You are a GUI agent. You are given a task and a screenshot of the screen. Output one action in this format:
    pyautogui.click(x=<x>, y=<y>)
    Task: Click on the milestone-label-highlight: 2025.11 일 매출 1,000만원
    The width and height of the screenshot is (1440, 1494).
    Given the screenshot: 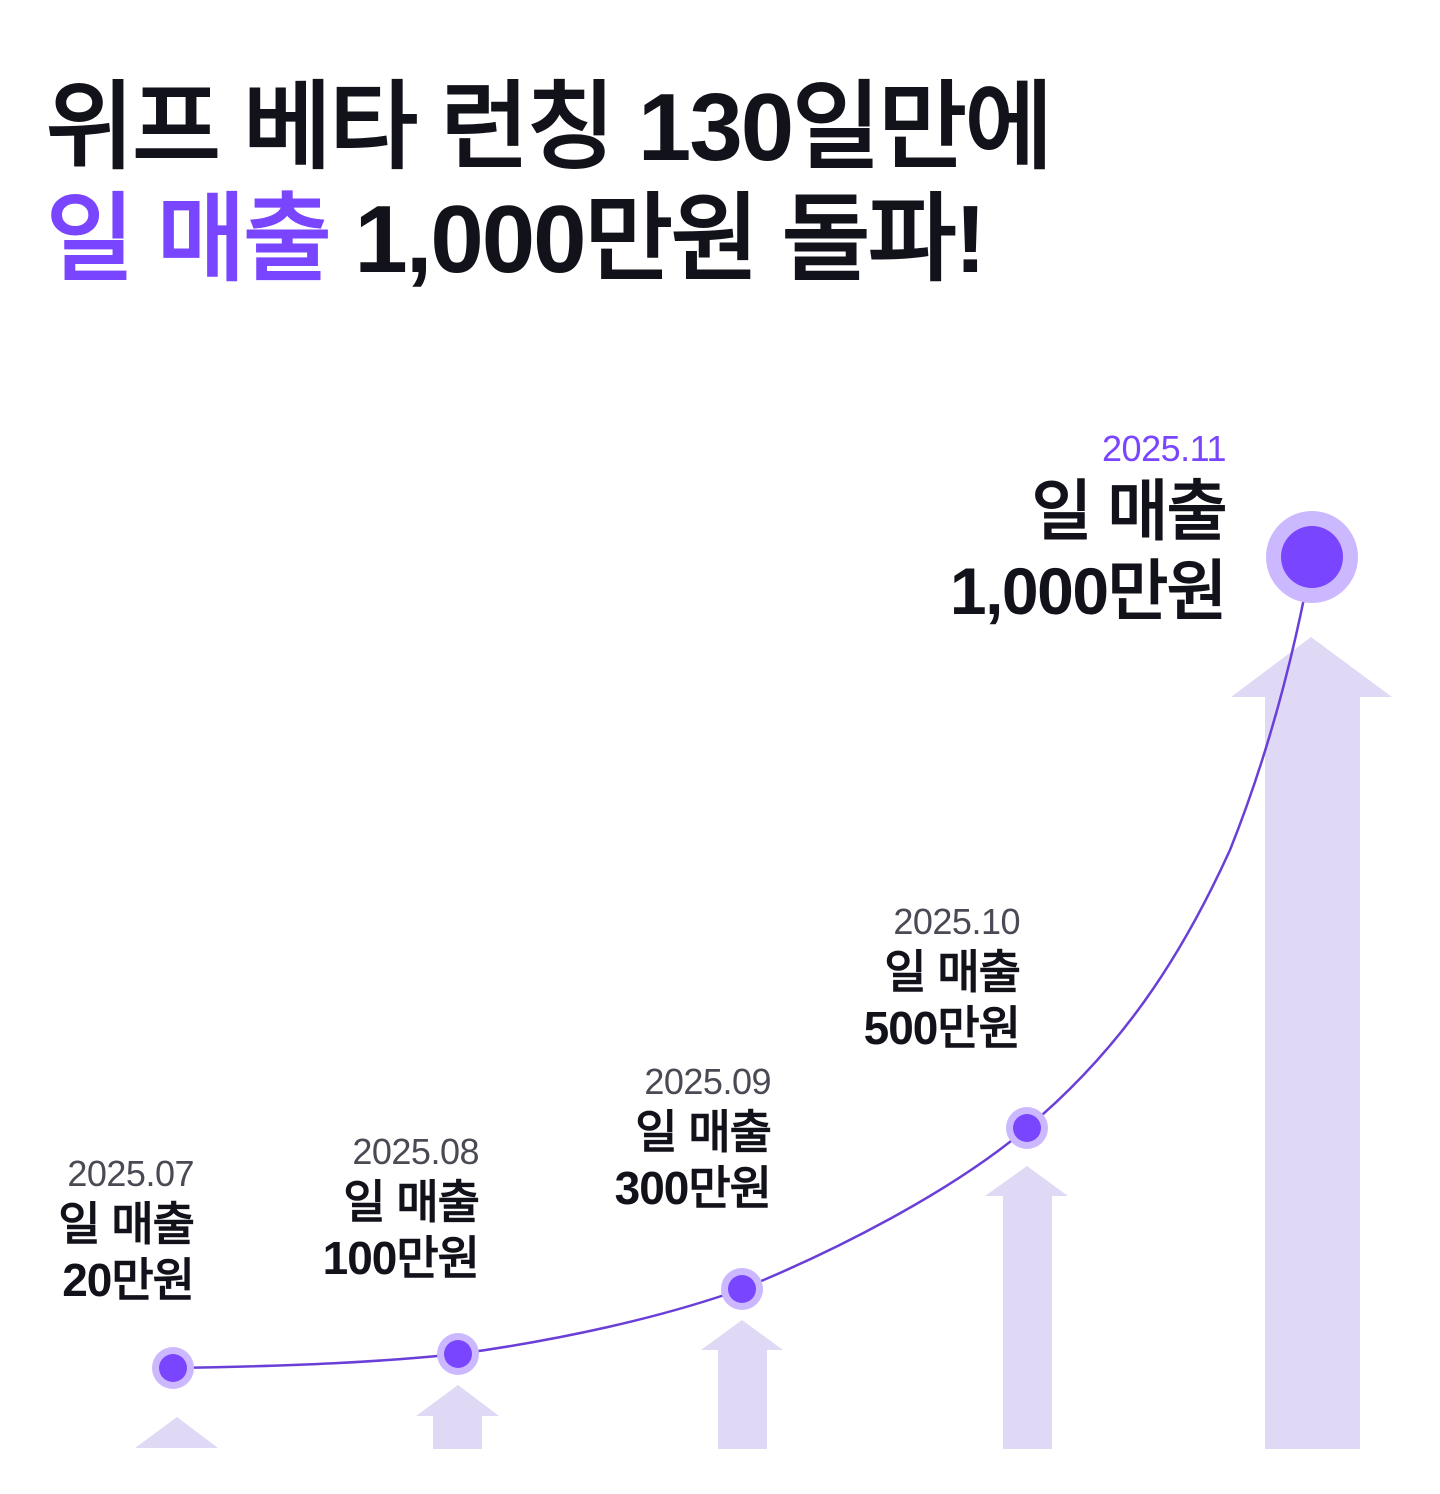 What is the action you would take?
    pyautogui.click(x=1088, y=529)
    